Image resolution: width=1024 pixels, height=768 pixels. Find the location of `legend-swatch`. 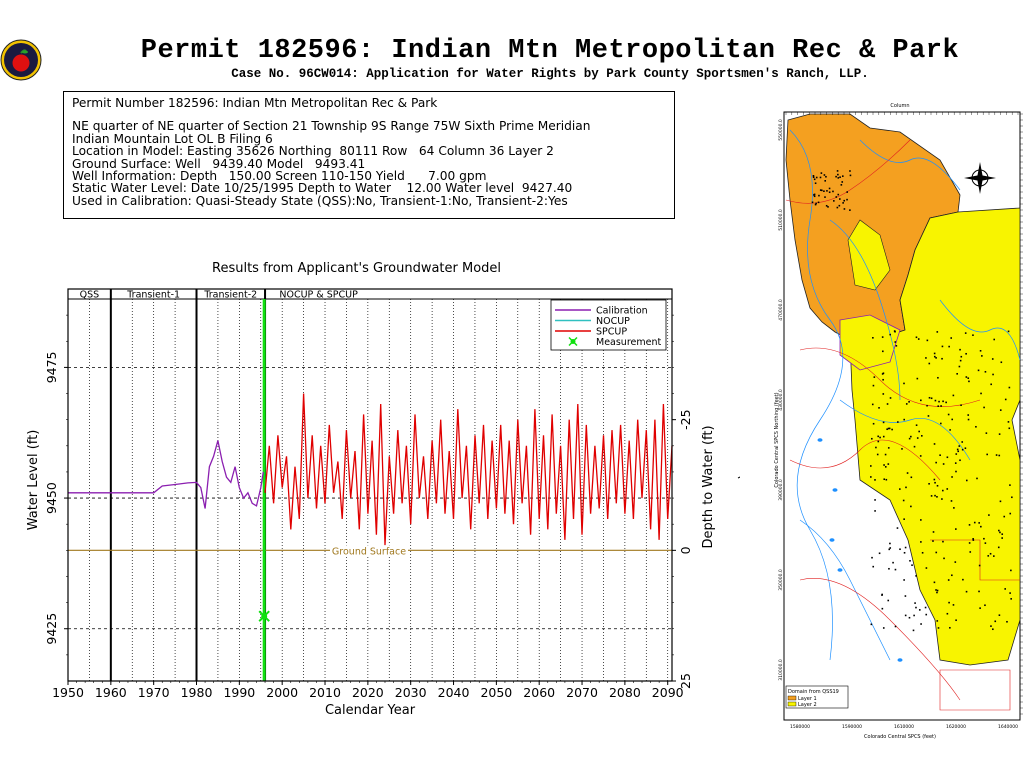

legend-swatch is located at coordinates (573, 341).